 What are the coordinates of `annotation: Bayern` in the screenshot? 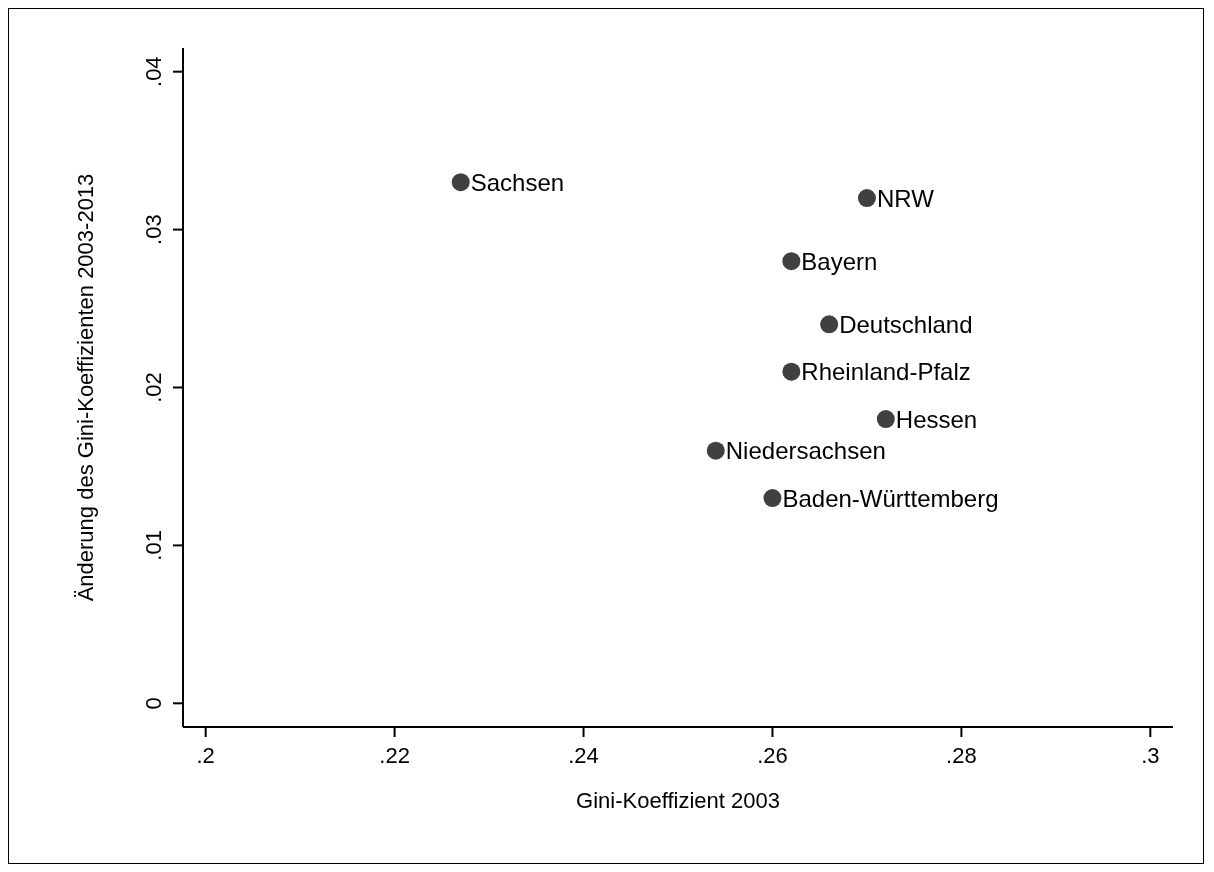 It's located at (839, 261).